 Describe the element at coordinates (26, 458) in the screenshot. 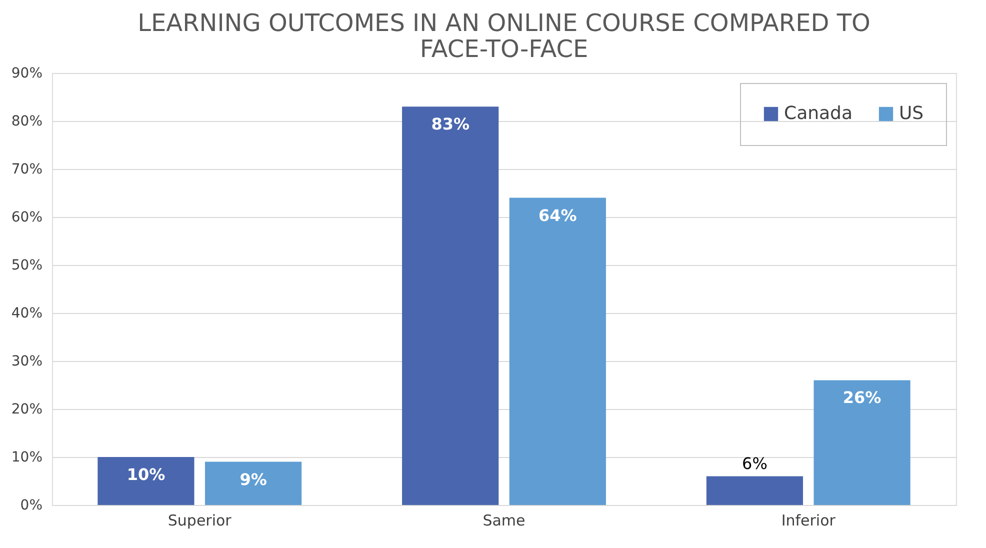

I see `y-tick-label: 10%` at that location.